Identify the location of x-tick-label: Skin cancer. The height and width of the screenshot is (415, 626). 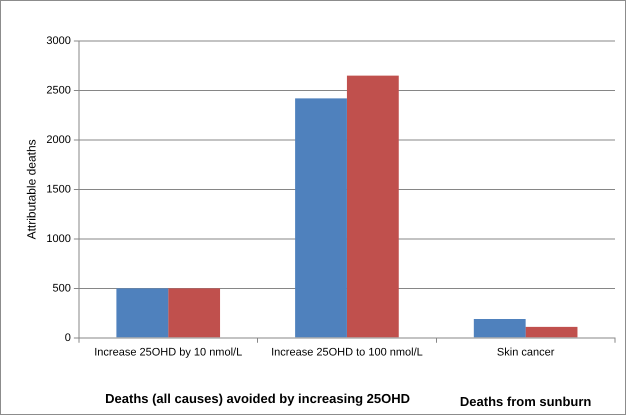
(525, 352).